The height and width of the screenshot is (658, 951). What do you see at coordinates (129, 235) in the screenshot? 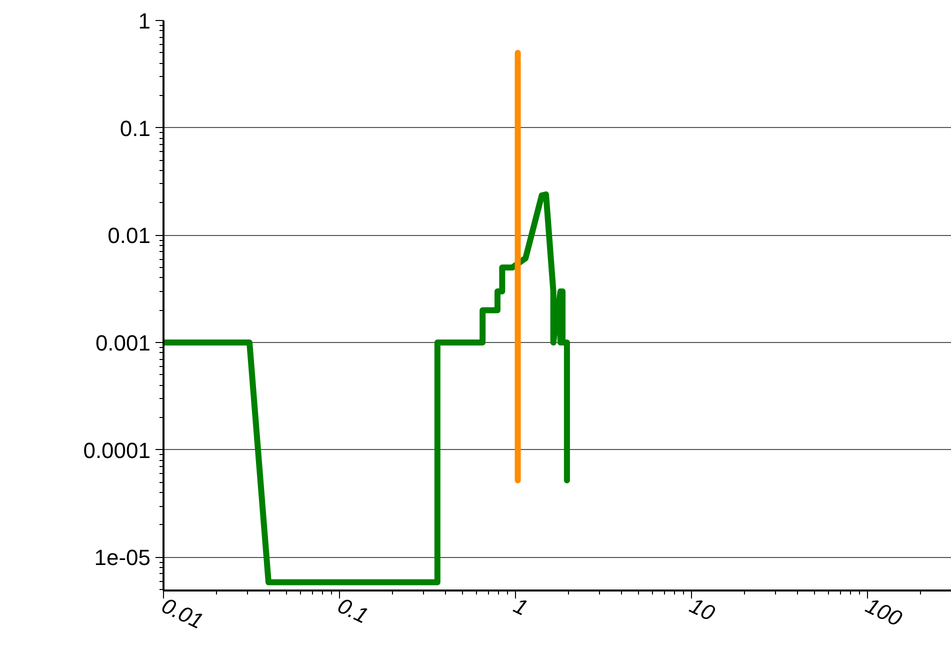
I see `y-tick-label: 0.01` at bounding box center [129, 235].